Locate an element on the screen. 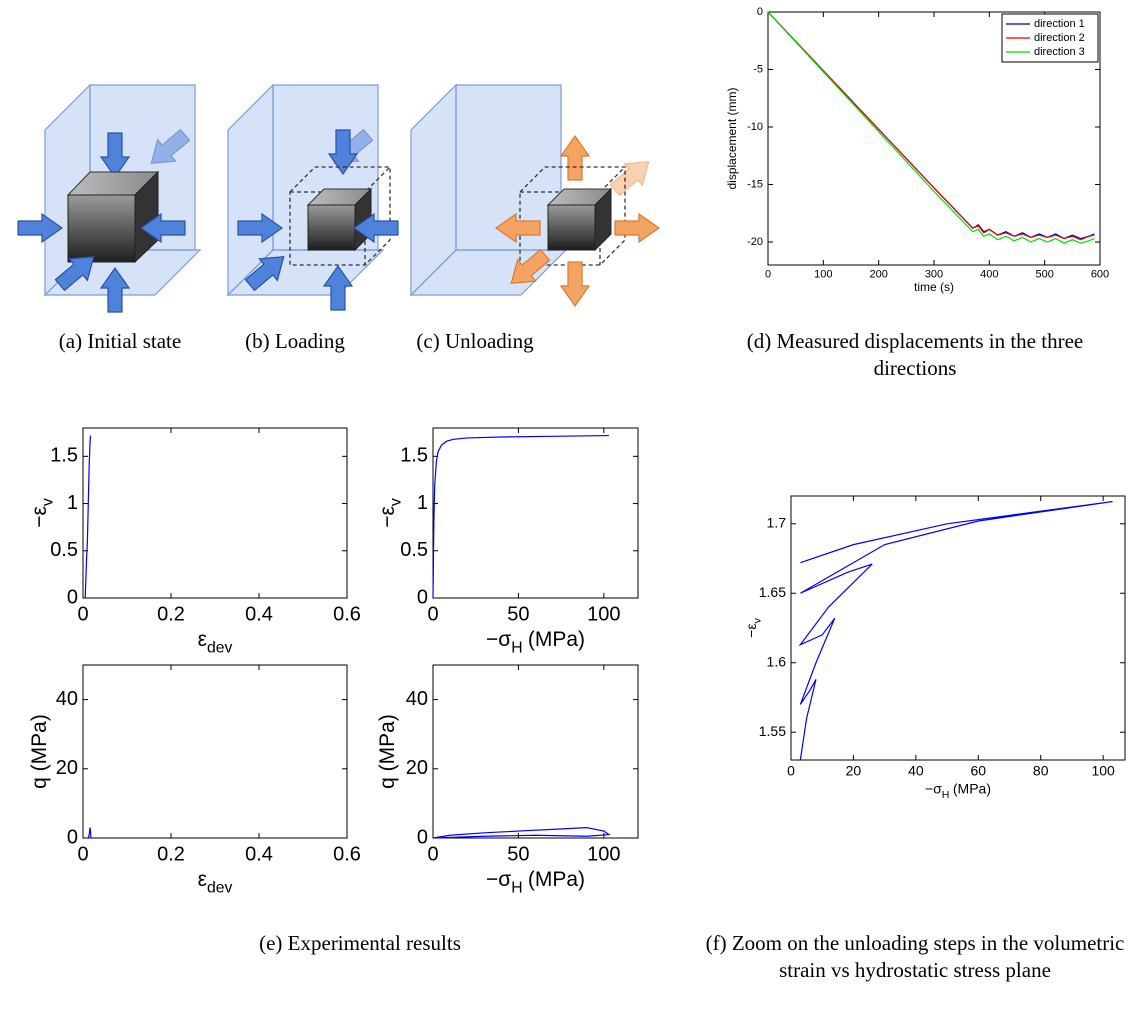 This screenshot has width=1128, height=1030. x-tick-label: 400 is located at coordinates (989, 274).